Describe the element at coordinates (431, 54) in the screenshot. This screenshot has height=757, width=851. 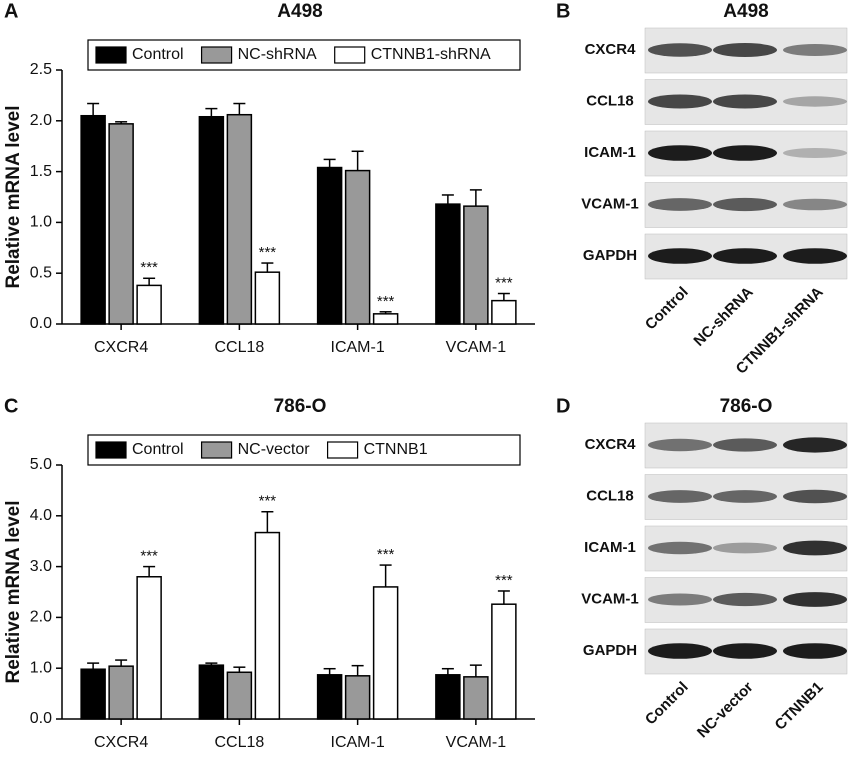
I see `legend-label: CTNNB1-shRNA` at that location.